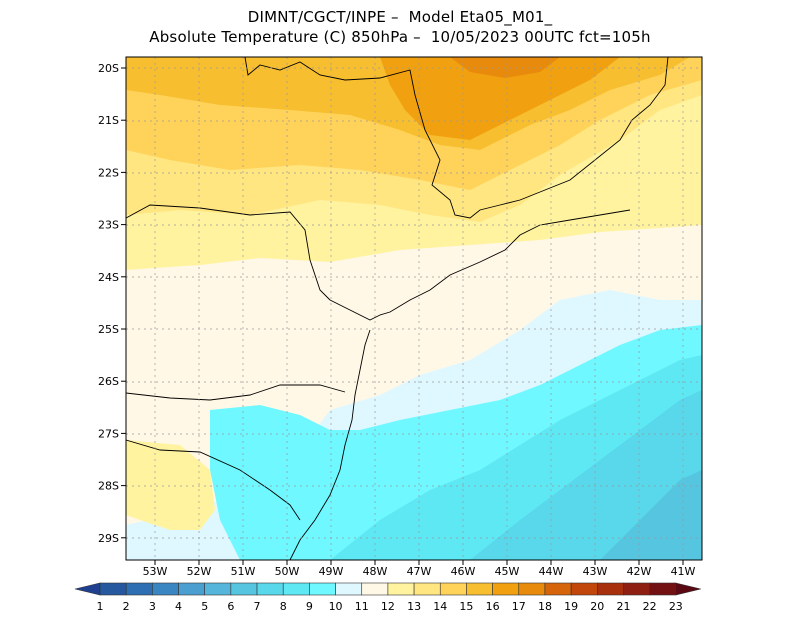 This screenshot has height=618, width=800. Describe the element at coordinates (551, 571) in the screenshot. I see `lon-tick-label: 44W` at that location.